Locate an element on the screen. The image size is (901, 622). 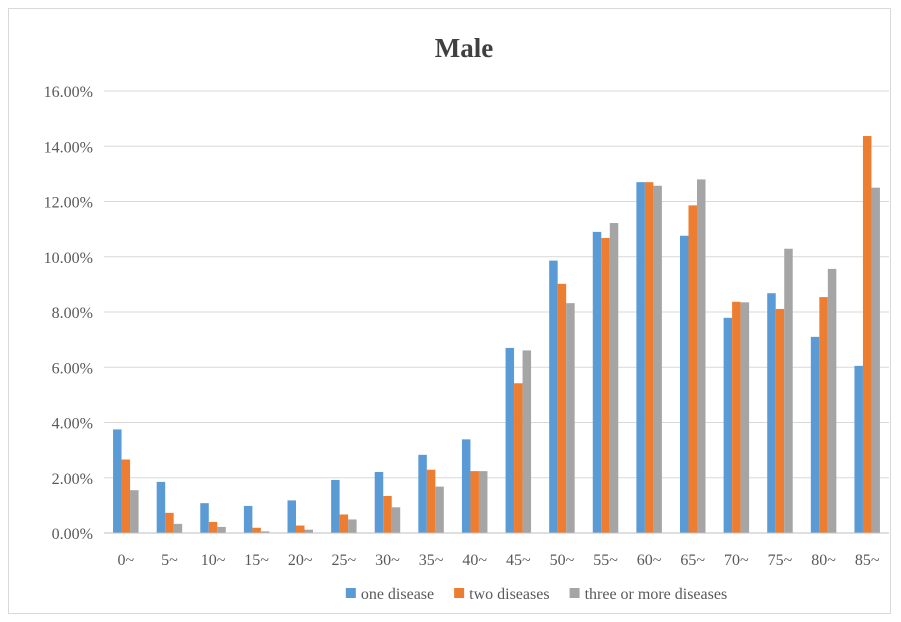
x-tick-label: 60~ is located at coordinates (649, 560).